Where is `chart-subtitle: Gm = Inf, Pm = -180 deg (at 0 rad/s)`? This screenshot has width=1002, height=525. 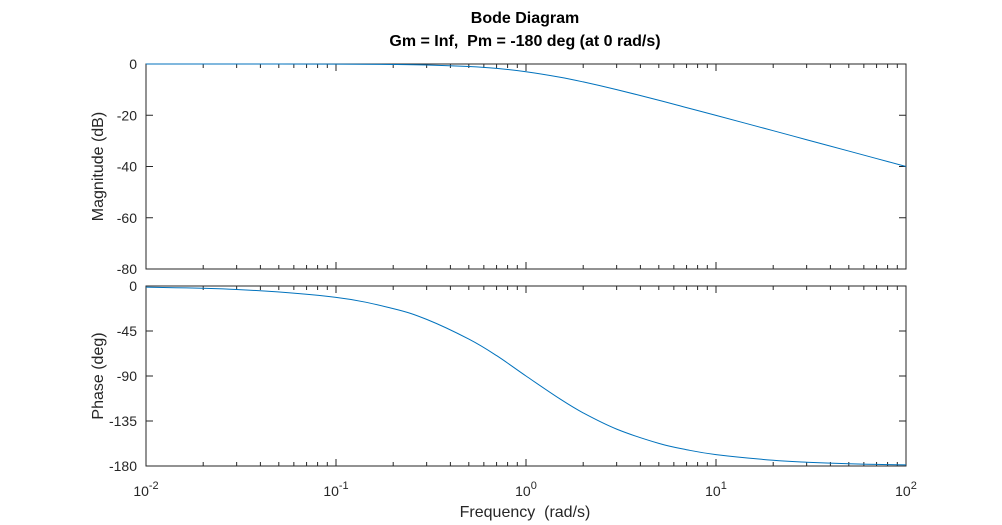 chart-subtitle: Gm = Inf, Pm = -180 deg (at 0 rad/s) is located at coordinates (524, 41).